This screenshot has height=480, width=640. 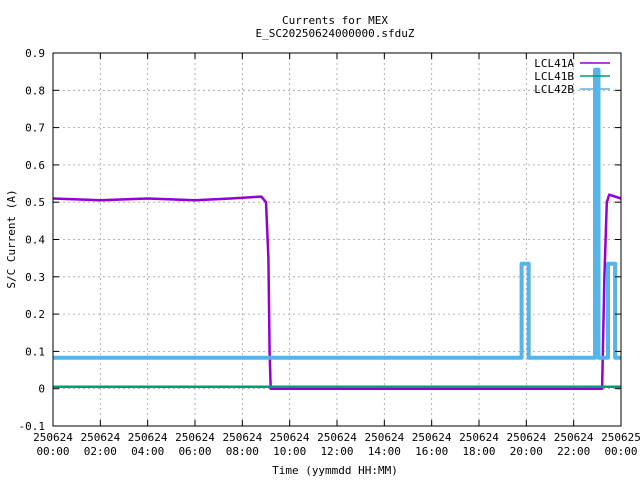 I want to click on legend-label-lcl41a: LCL41A, so click(x=554, y=63).